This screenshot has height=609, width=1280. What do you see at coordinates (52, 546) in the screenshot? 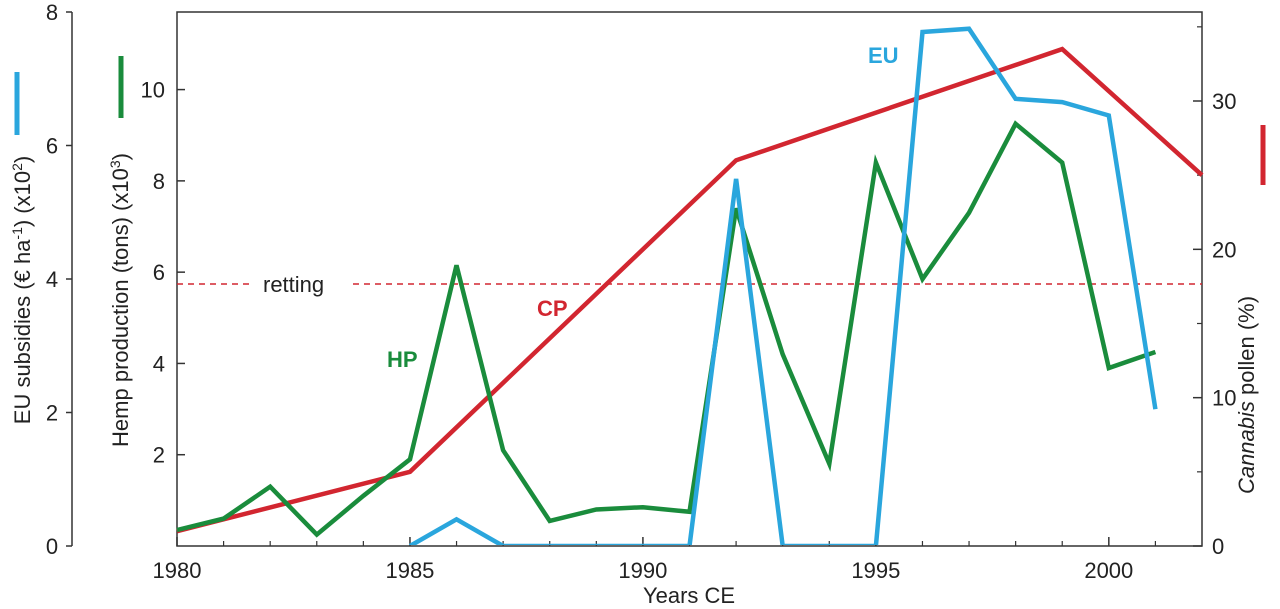
I see `eu-tick-label: 0` at bounding box center [52, 546].